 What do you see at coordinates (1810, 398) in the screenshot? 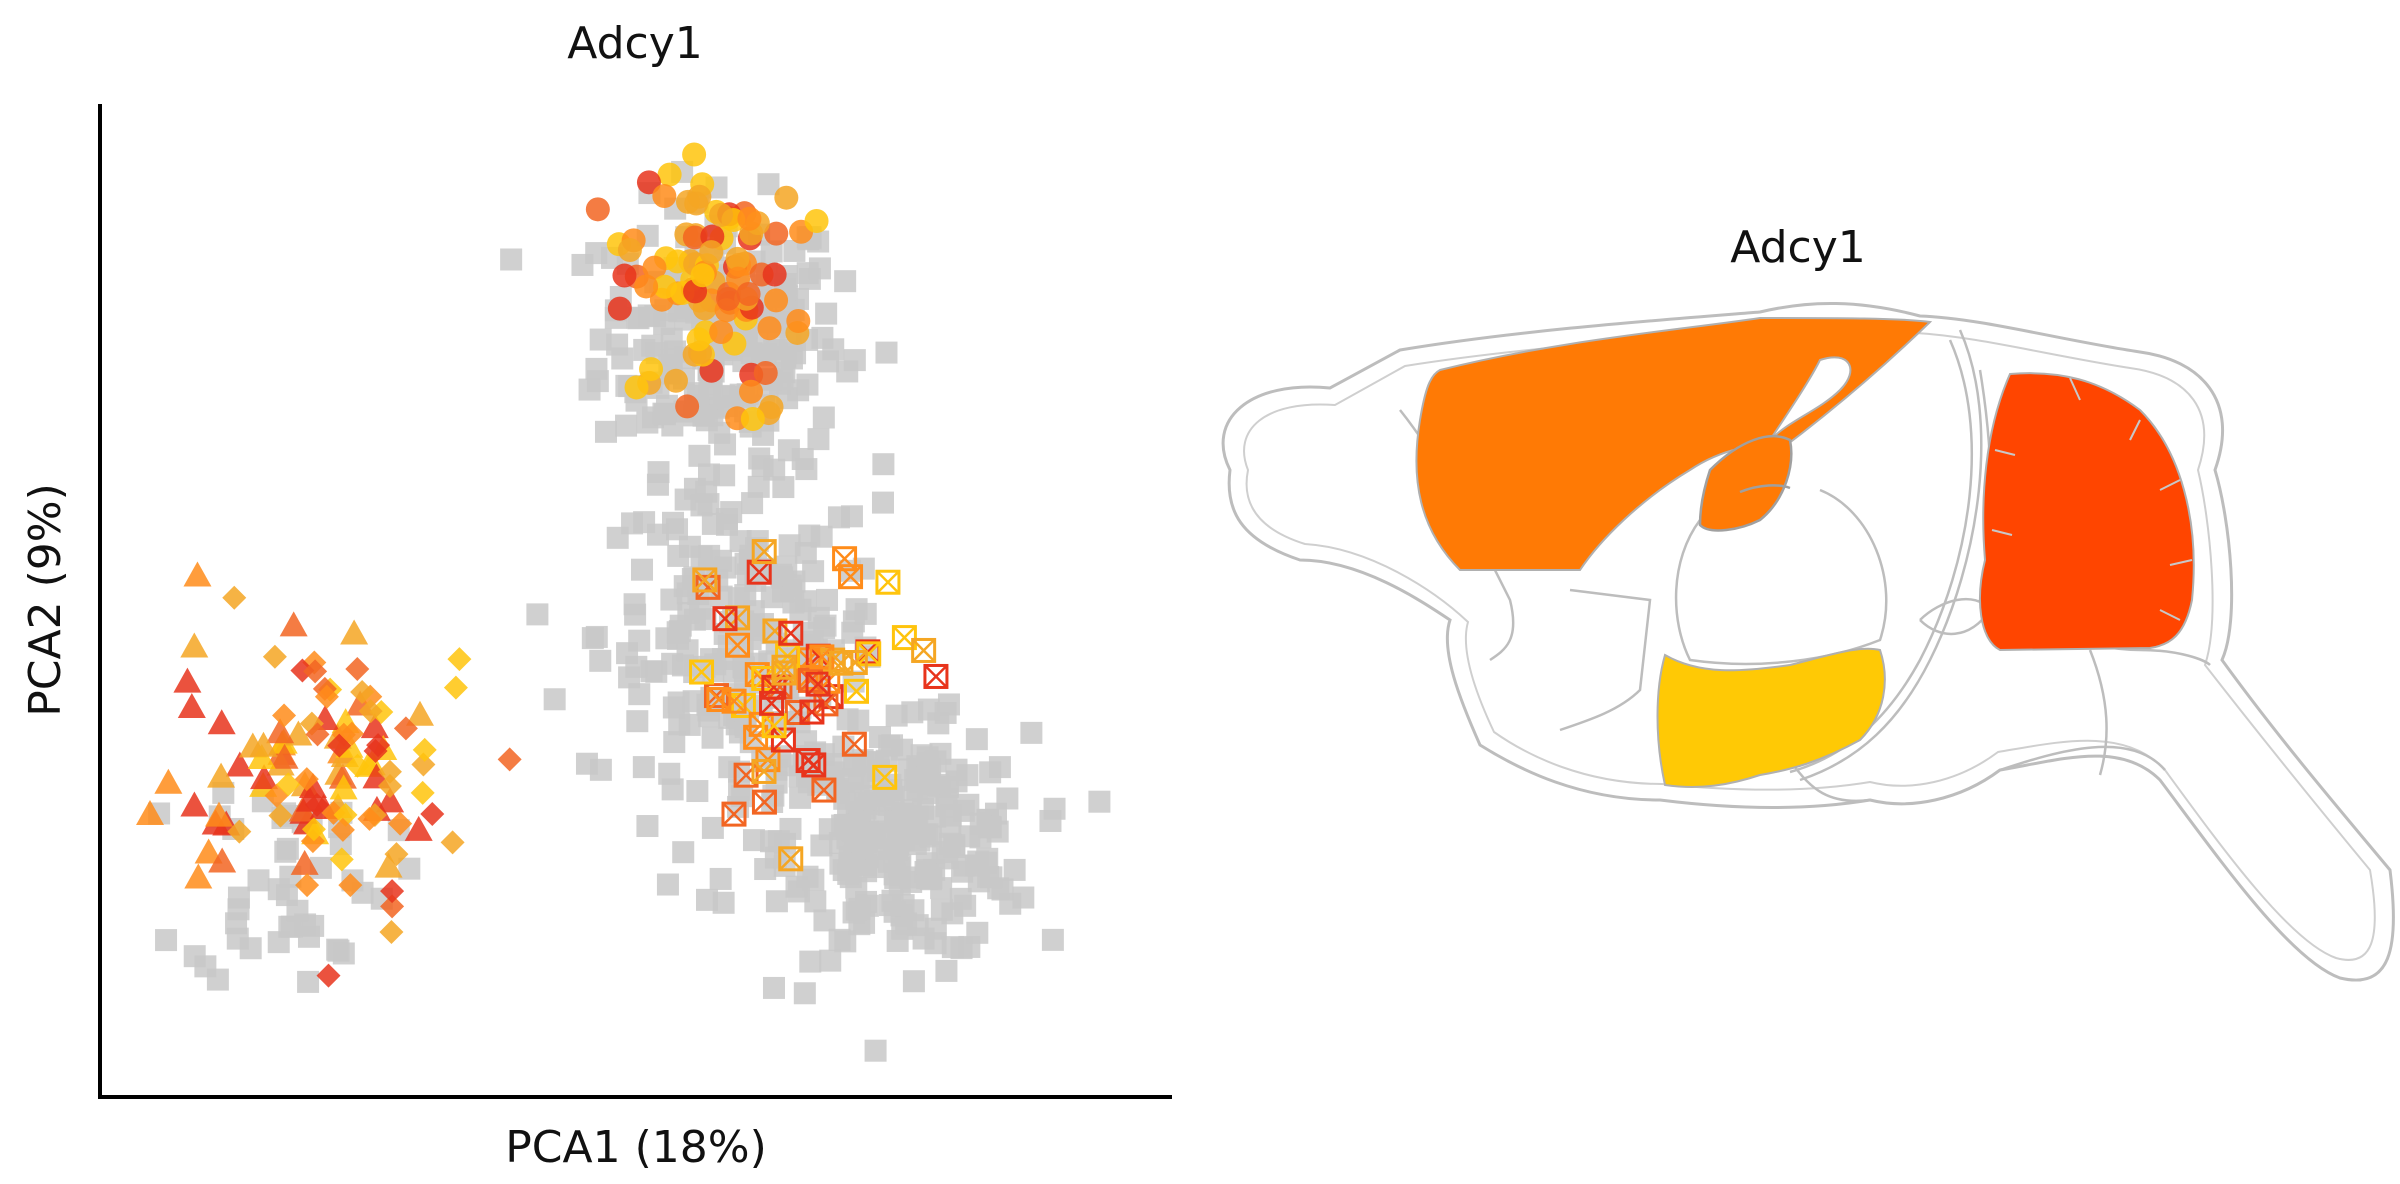
I see `hippocampus-white-cut` at bounding box center [1810, 398].